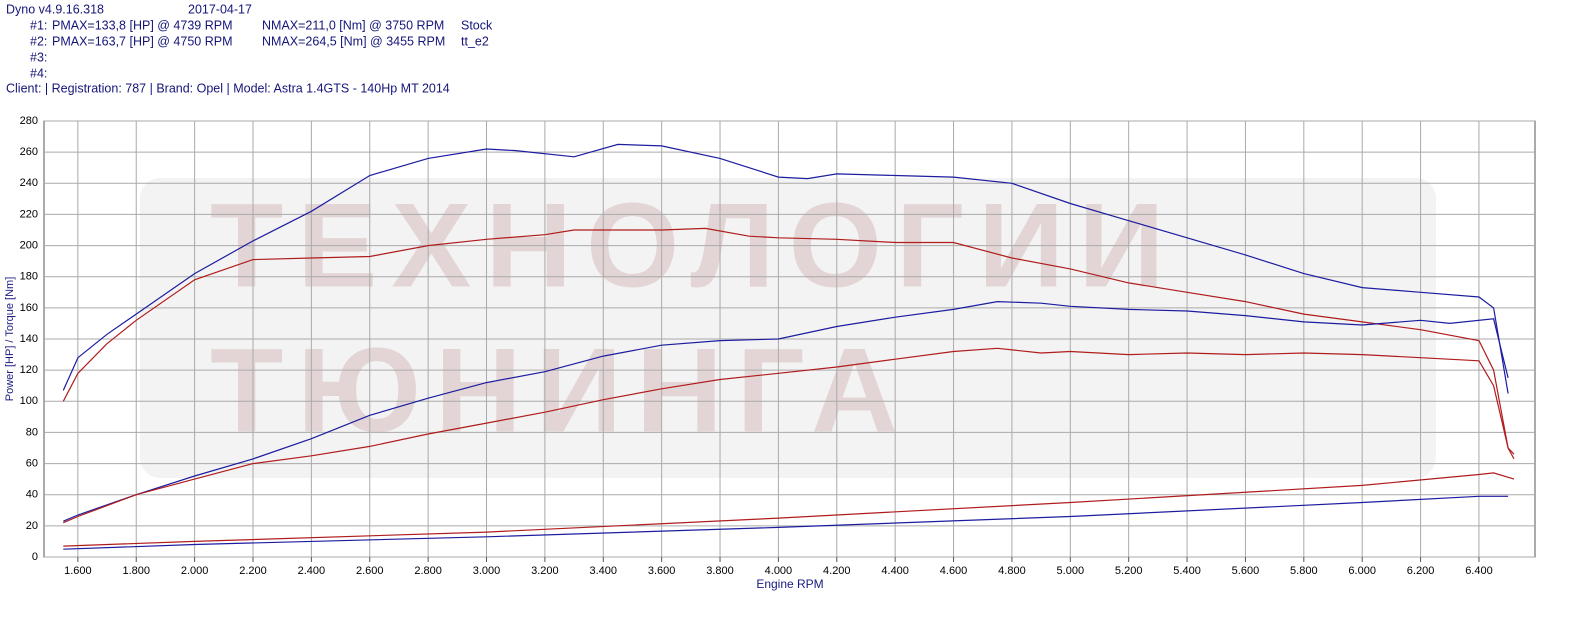 The height and width of the screenshot is (617, 1584). What do you see at coordinates (29, 339) in the screenshot?
I see `y-tick-label: 140` at bounding box center [29, 339].